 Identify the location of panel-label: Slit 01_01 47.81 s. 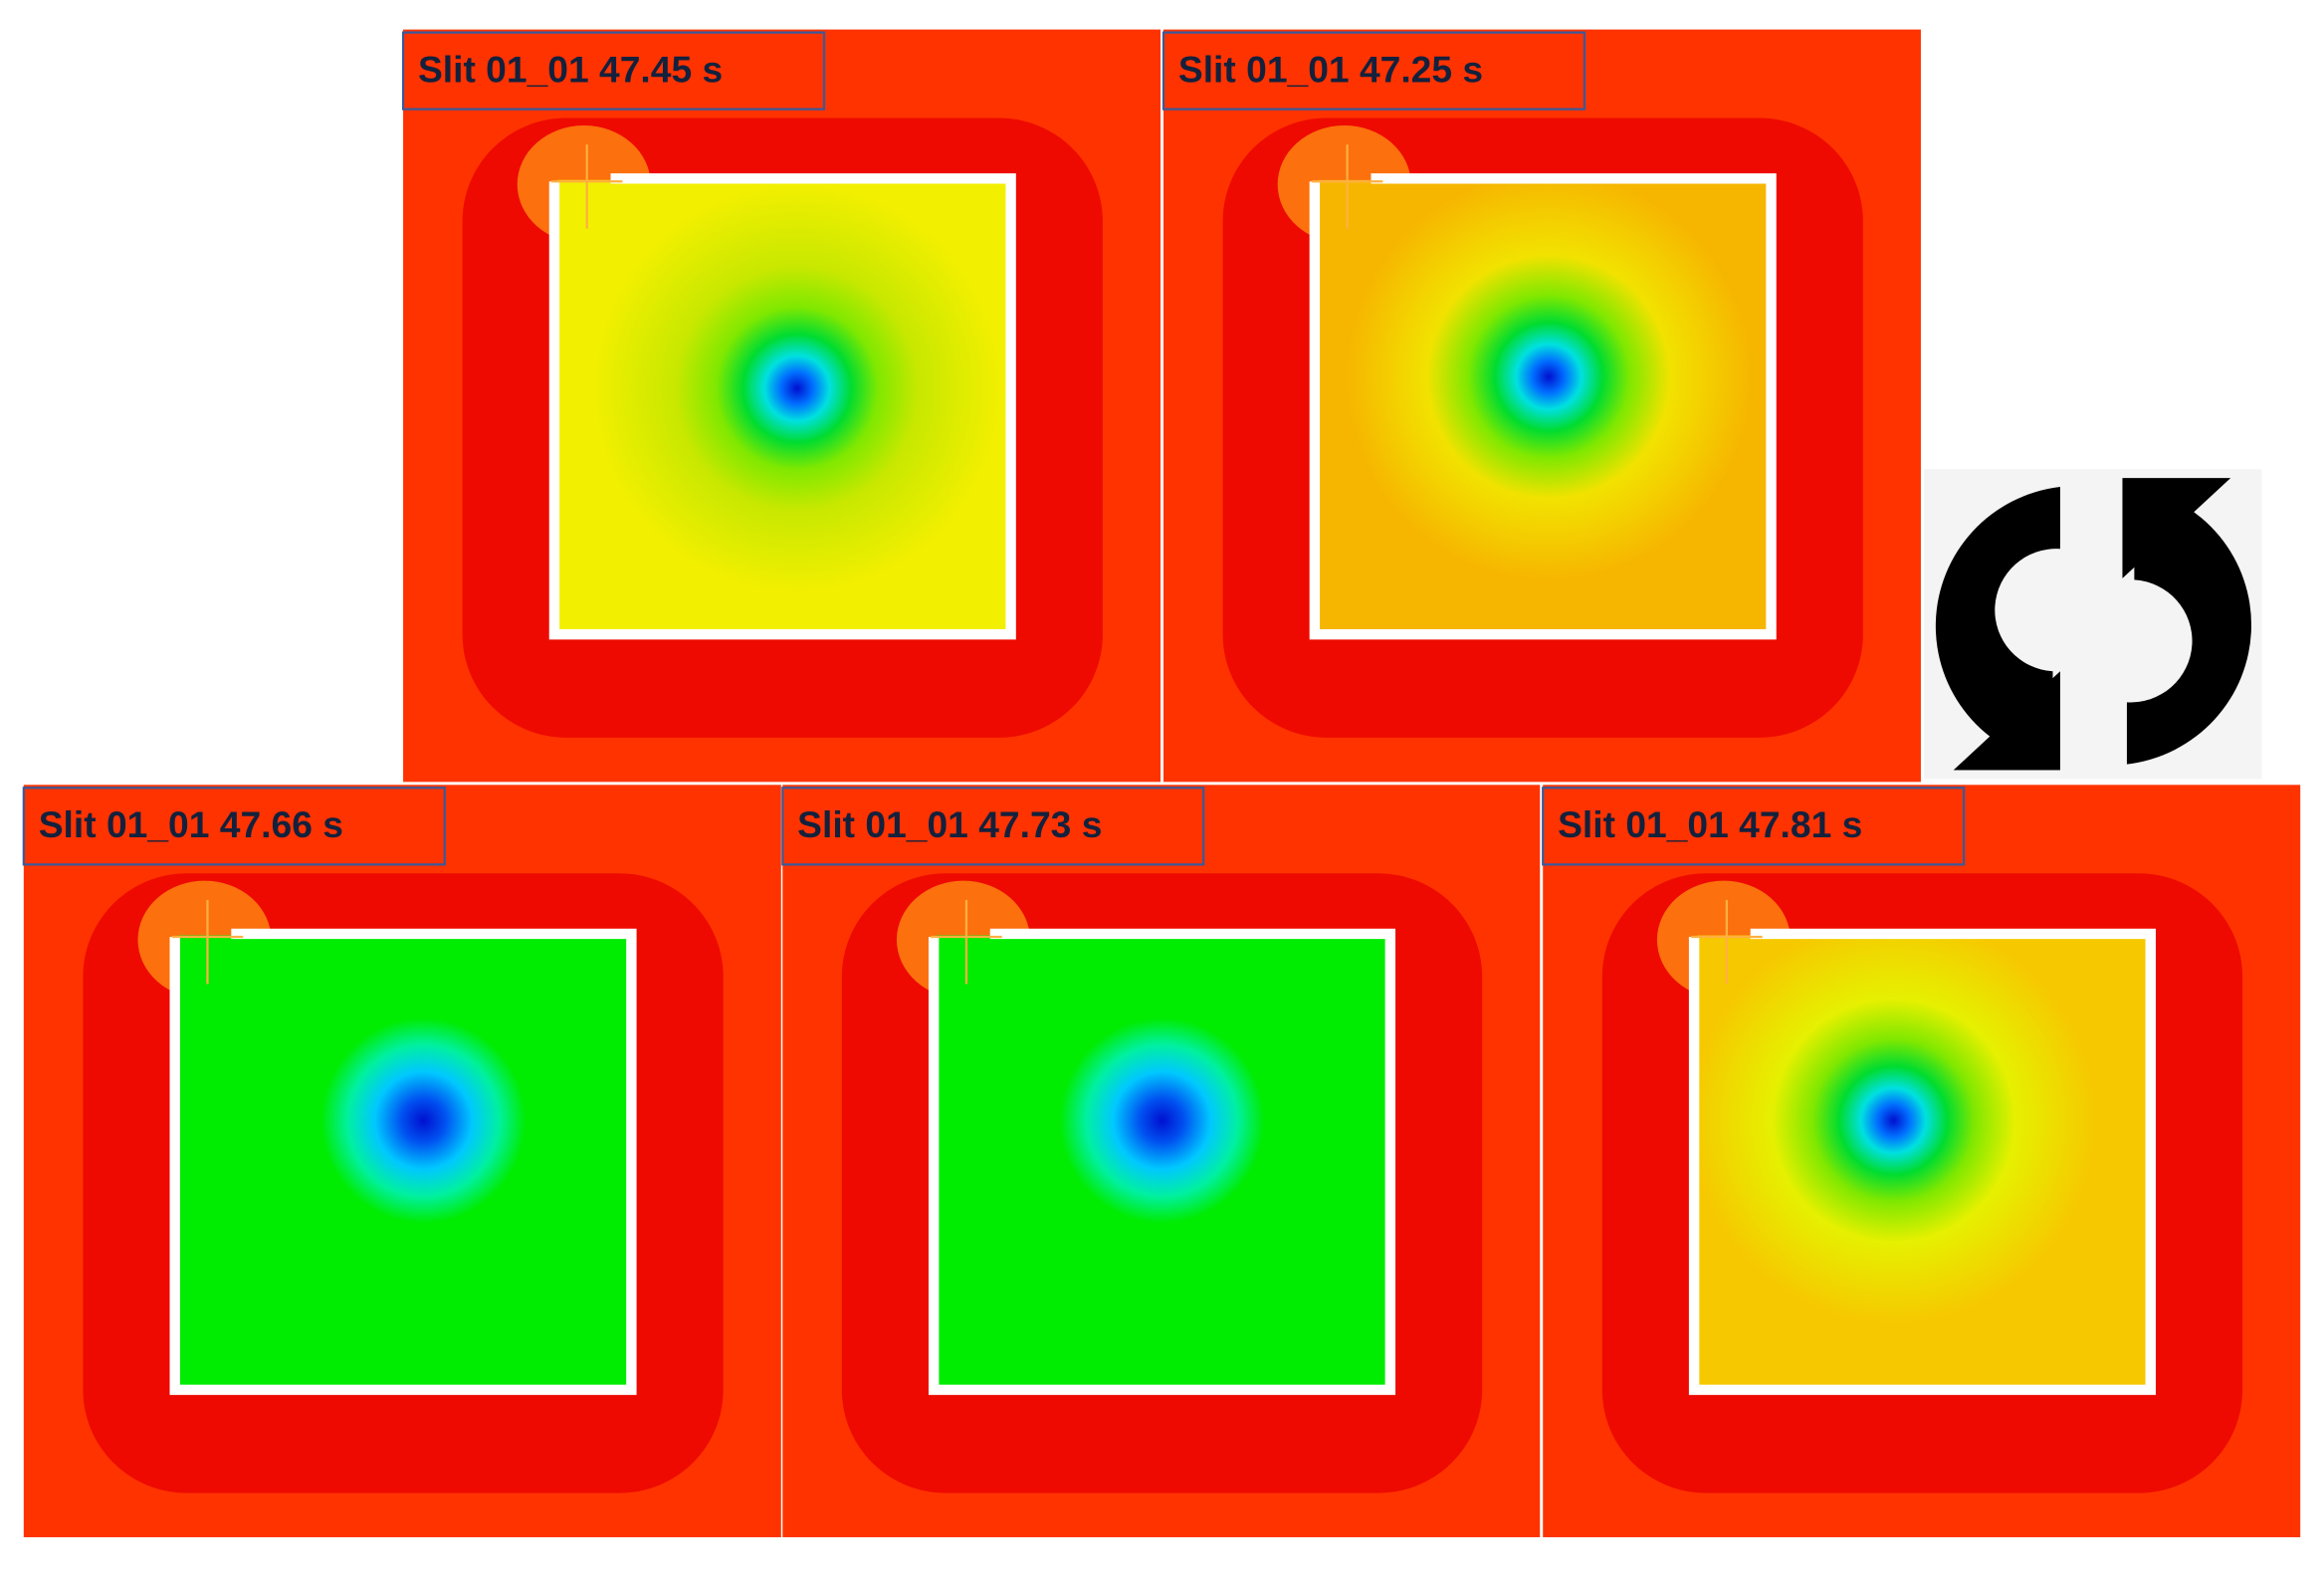
(1710, 824).